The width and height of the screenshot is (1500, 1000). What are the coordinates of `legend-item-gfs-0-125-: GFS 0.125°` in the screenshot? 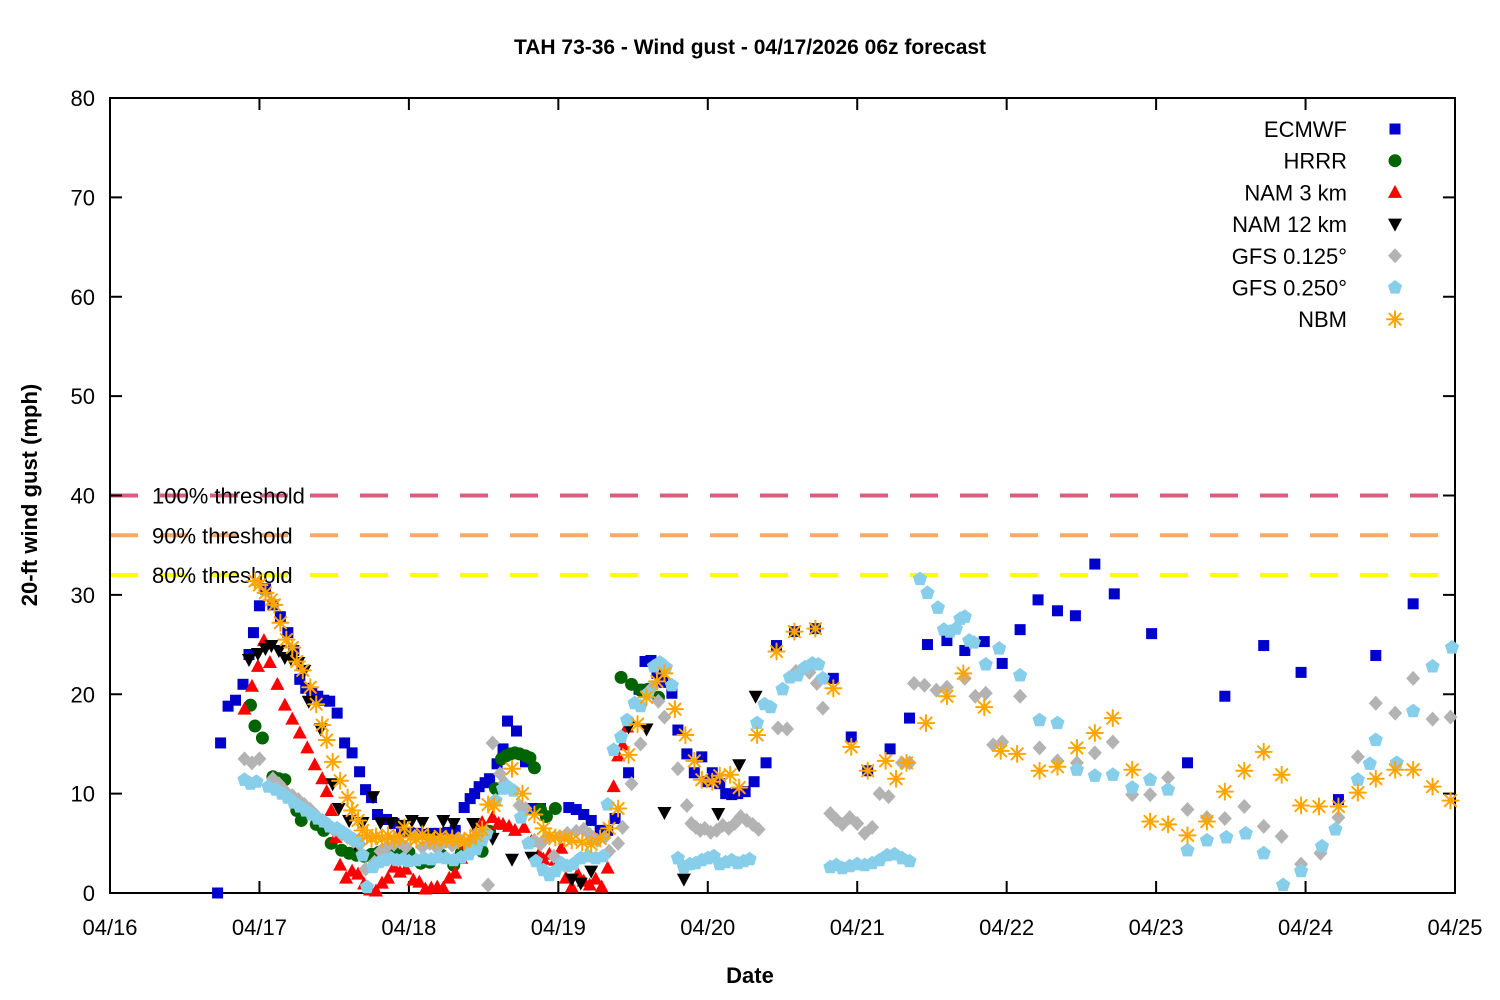 It's located at (1317, 256).